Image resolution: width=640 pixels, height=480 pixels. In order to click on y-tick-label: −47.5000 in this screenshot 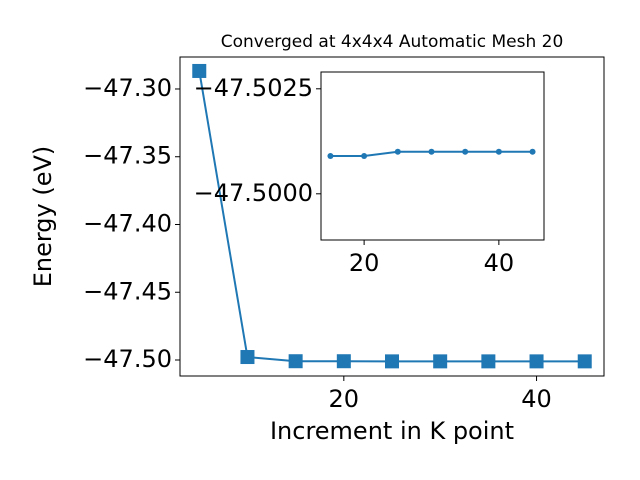, I will do `click(253, 193)`.